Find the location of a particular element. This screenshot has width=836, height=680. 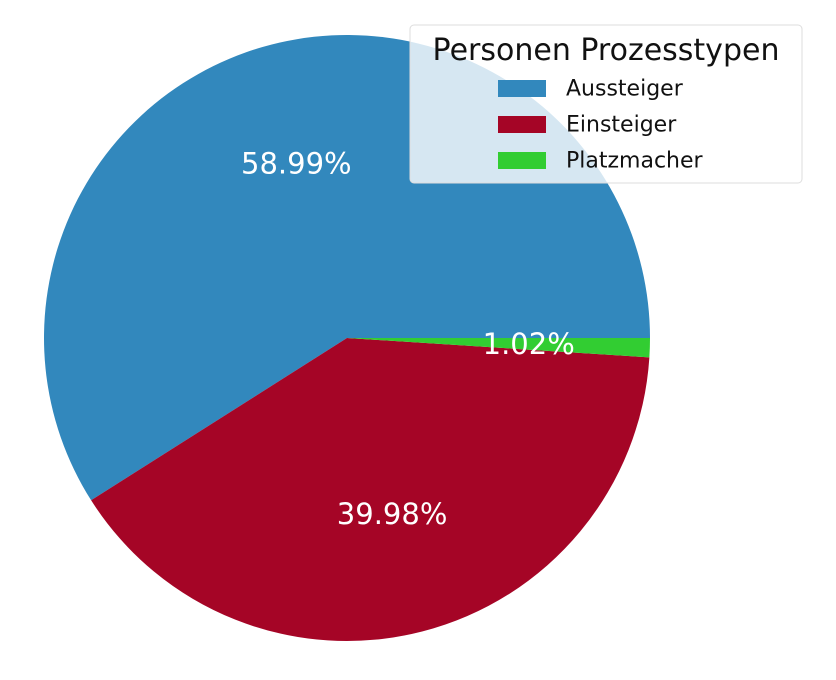

legend-label-platzmacher: Platzmacher is located at coordinates (635, 161).